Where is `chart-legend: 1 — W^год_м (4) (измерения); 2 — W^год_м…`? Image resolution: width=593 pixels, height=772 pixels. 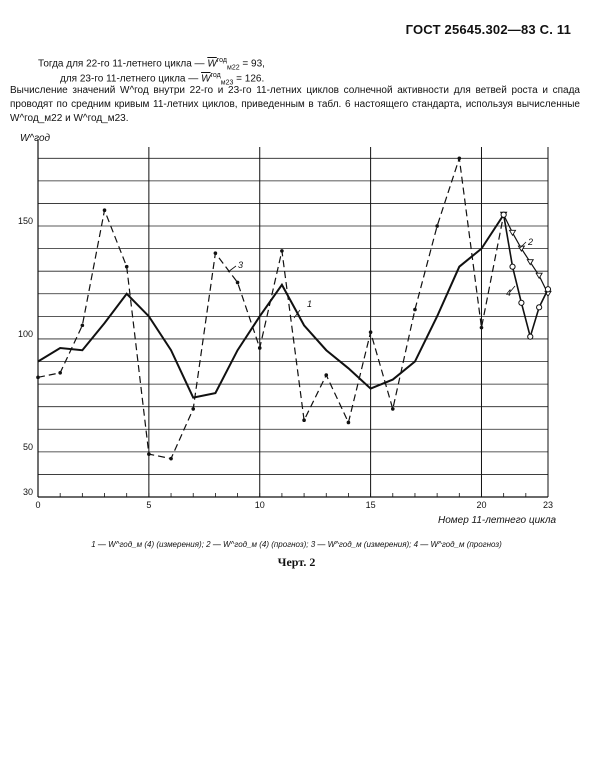 chart-legend: 1 — W^год_м (4) (измерения); 2 — W^год_м… is located at coordinates (296, 544).